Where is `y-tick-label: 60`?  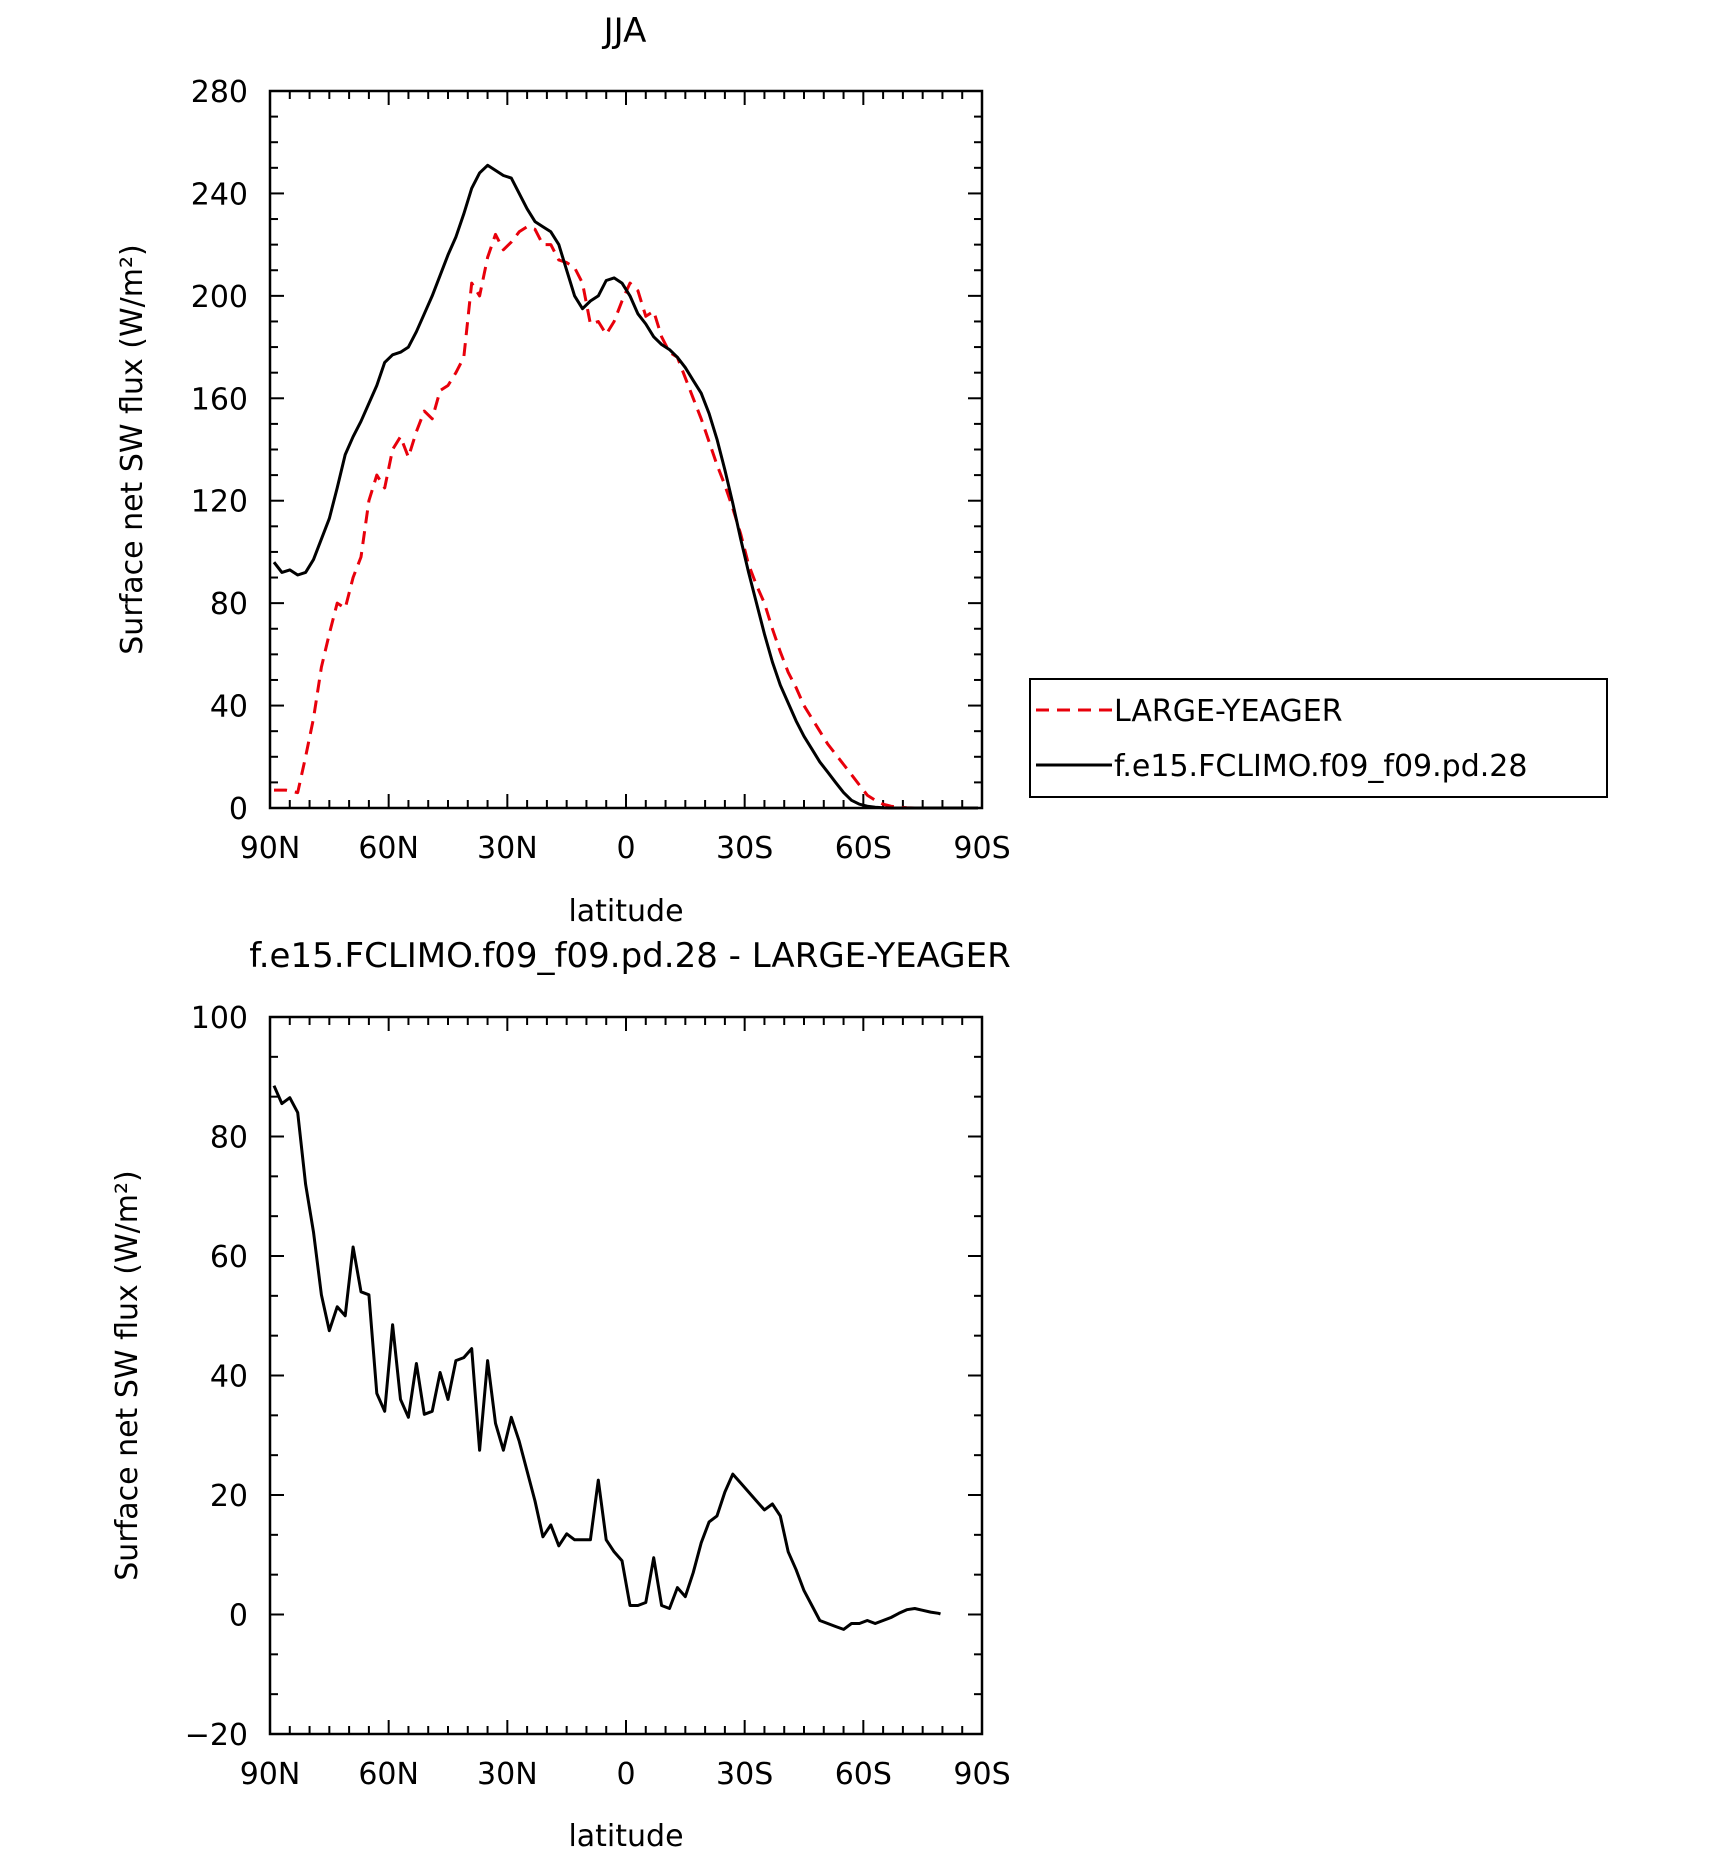 y-tick-label: 60 is located at coordinates (229, 1257).